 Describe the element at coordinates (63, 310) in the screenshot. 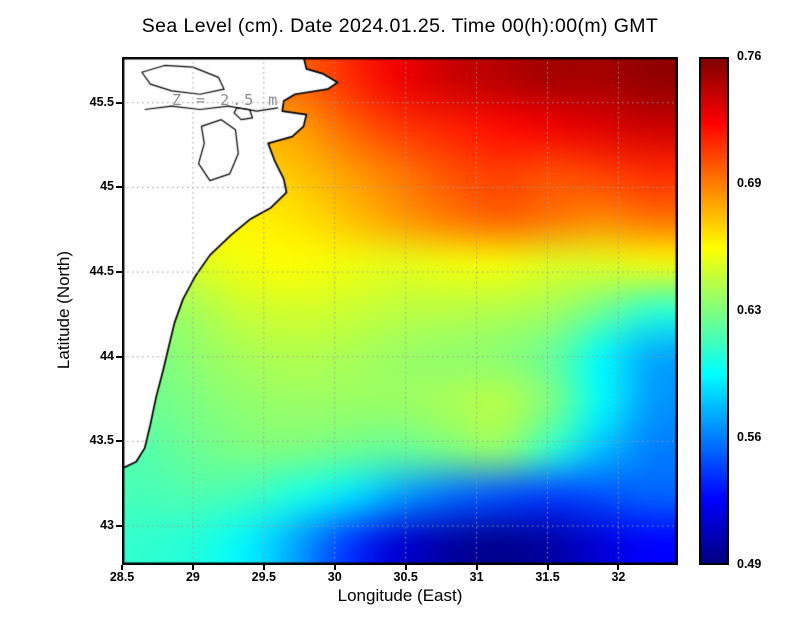

I see `y-axis-label: Latitude (North)` at that location.